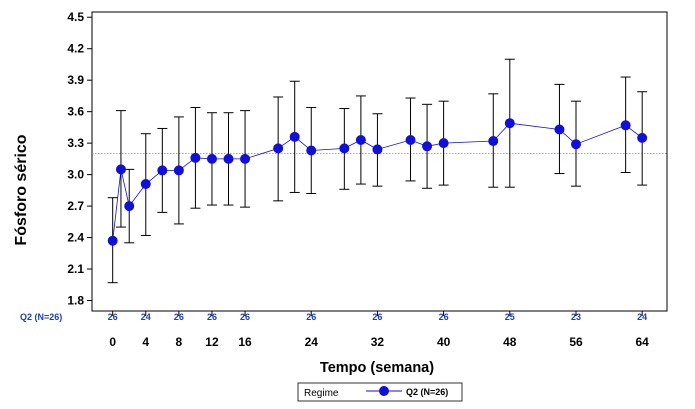 This screenshot has width=695, height=409. I want to click on y-tick-label: 3.0, so click(75, 175).